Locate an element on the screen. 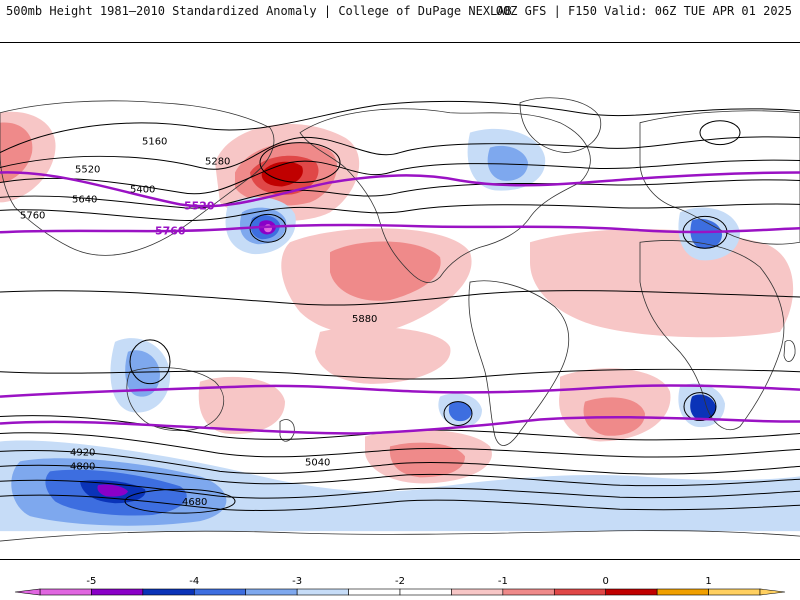 The width and height of the screenshot is (800, 600). label-4680: 4680 is located at coordinates (194, 502).